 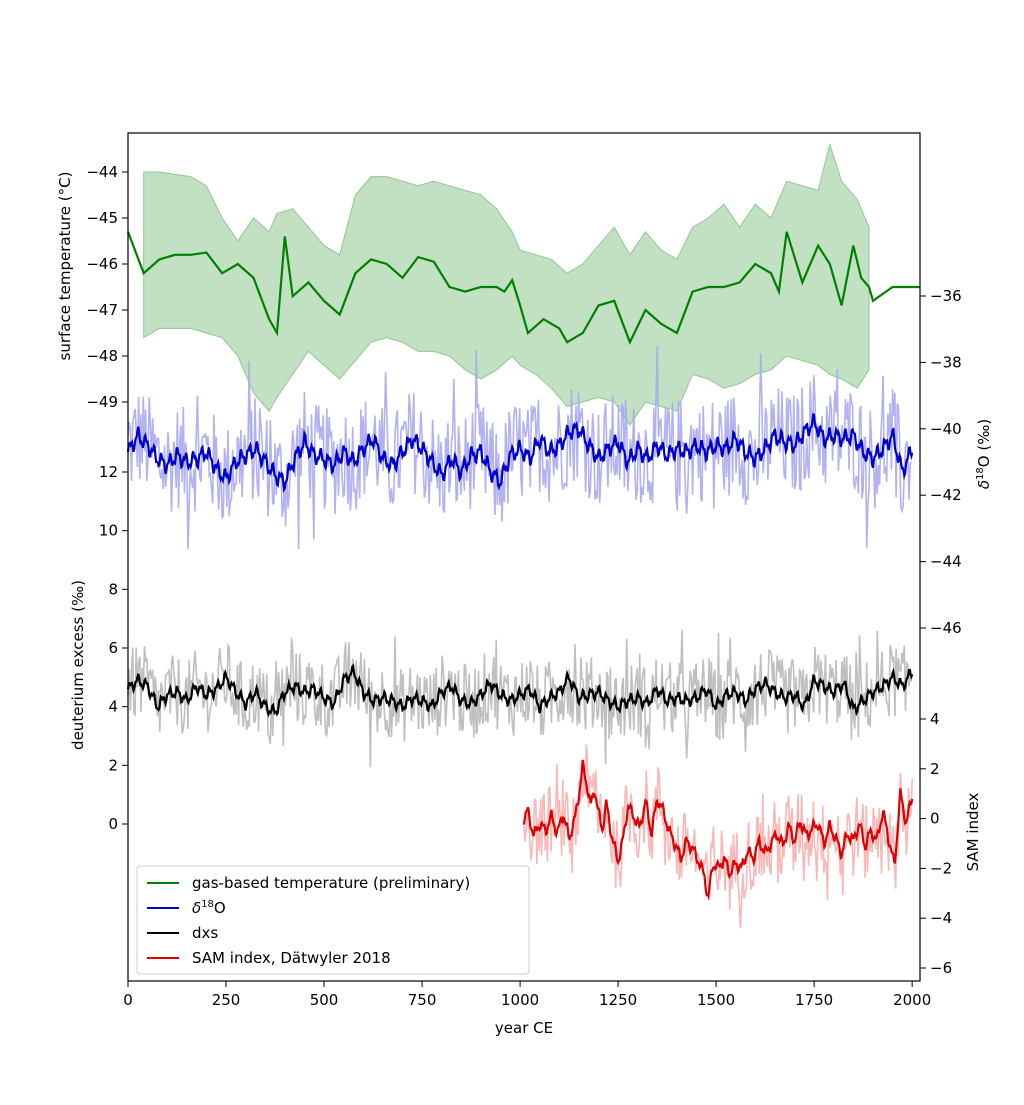 I want to click on dxs-tick-label: 4, so click(x=113, y=707).